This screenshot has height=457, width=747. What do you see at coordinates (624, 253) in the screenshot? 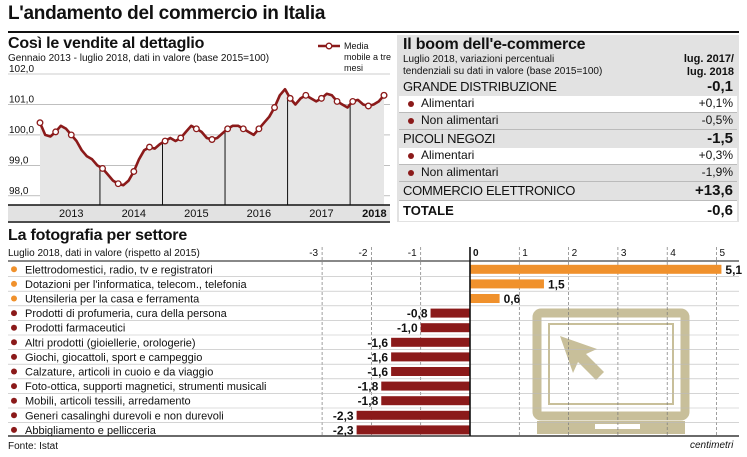
I see `sector-xtick-label: 3` at bounding box center [624, 253].